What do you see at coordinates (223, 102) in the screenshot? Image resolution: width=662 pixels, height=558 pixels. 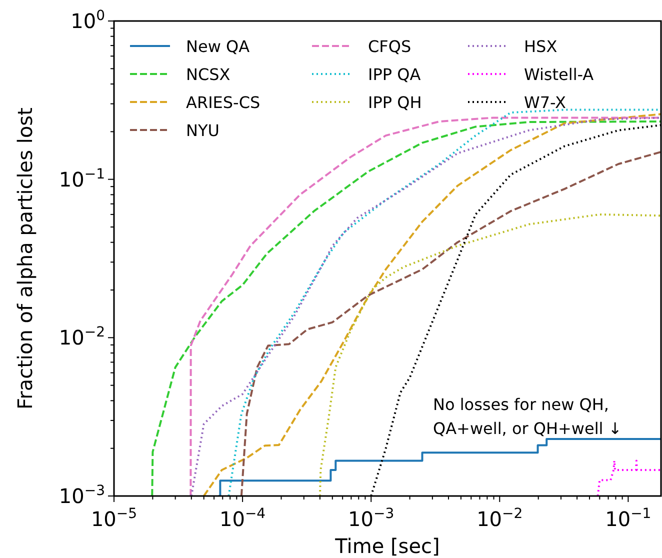 I see `legend-label: ARIES-CS` at bounding box center [223, 102].